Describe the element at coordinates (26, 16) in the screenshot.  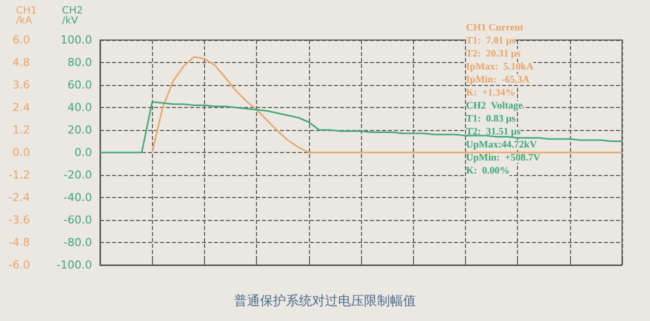
I see `y2-axis-title: CH1 /kA` at that location.